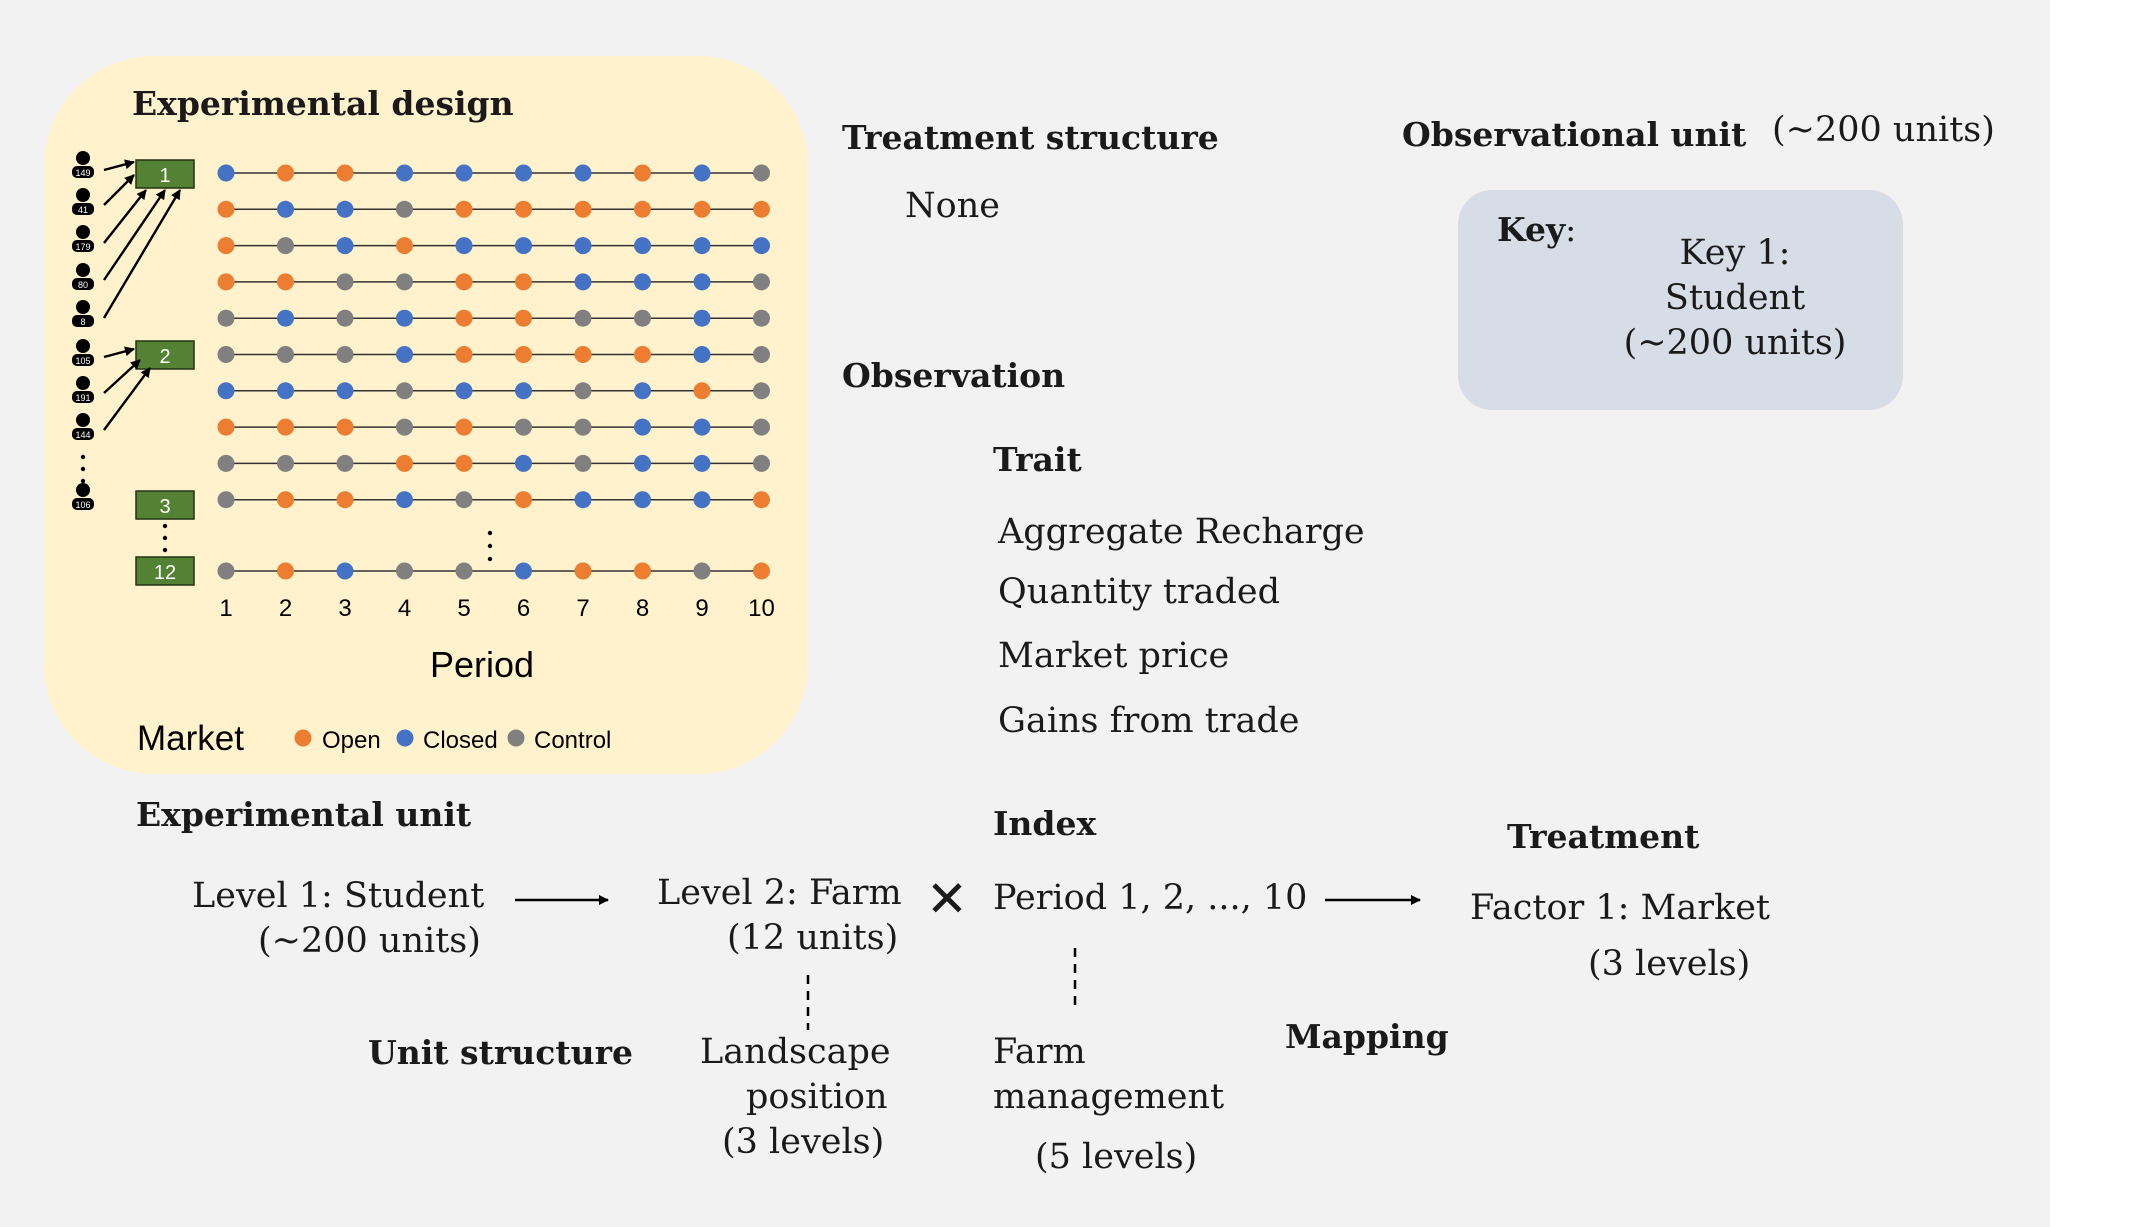  What do you see at coordinates (1139, 592) in the screenshot?
I see `trait-item: Quantity traded` at bounding box center [1139, 592].